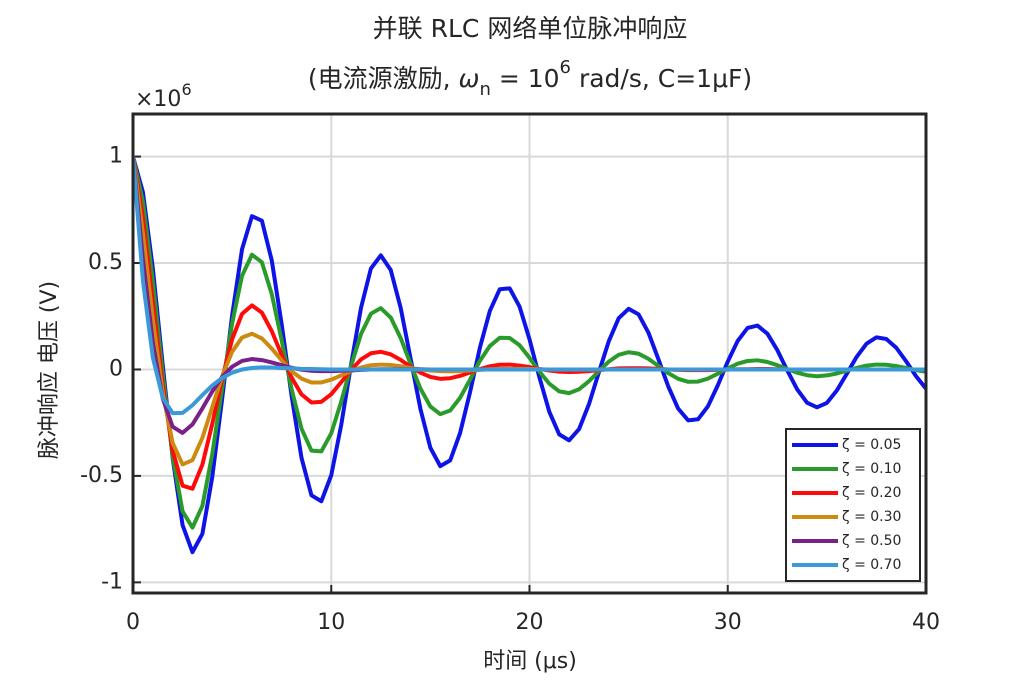  Describe the element at coordinates (112, 581) in the screenshot. I see `y-tick-label: -1` at that location.